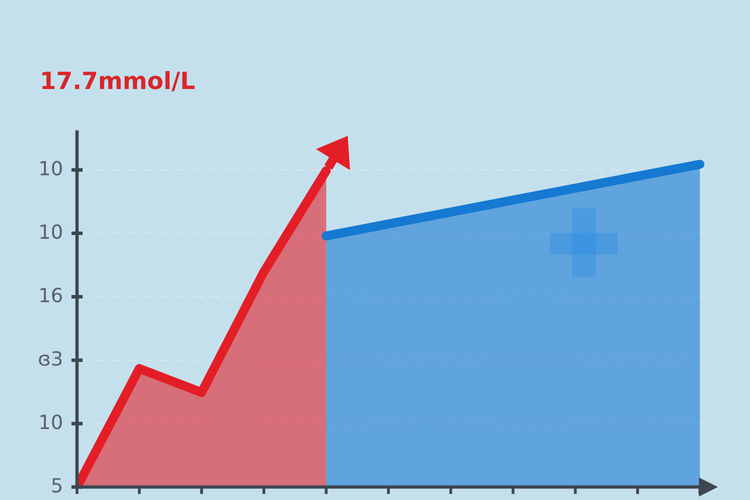 The image size is (750, 500). Describe the element at coordinates (118, 81) in the screenshot. I see `chart-title: 17.7mmol/L` at that location.